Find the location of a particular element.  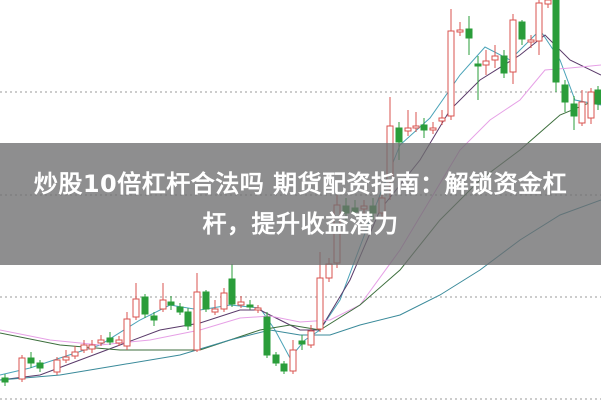

article-title-line-2: 杆，提升收益潜力 is located at coordinates (300, 224).